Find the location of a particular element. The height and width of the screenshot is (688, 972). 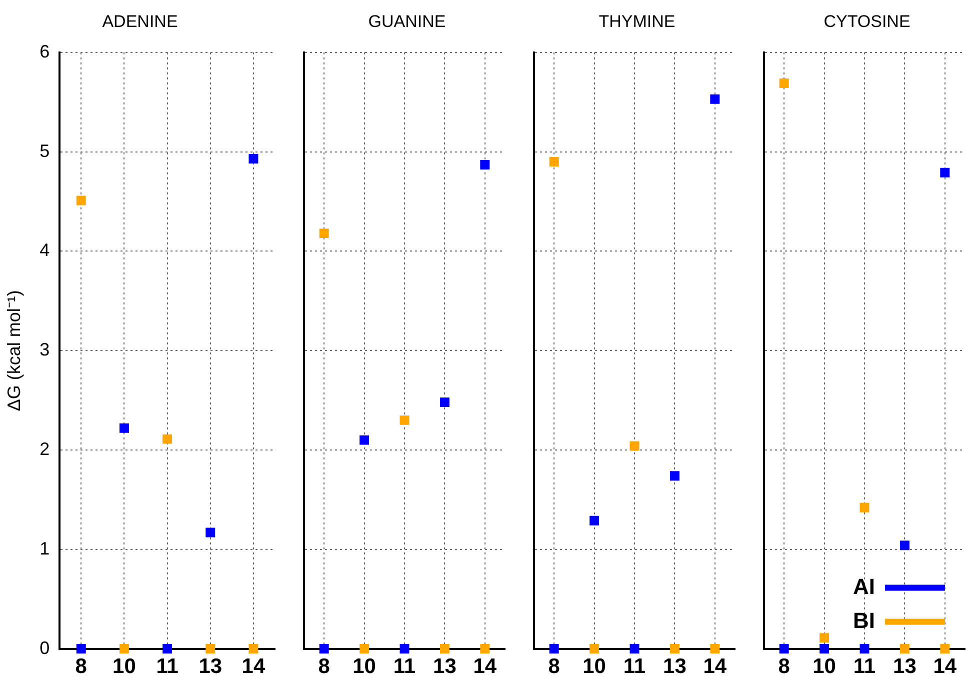

y-tick-label: 4 is located at coordinates (45, 250).